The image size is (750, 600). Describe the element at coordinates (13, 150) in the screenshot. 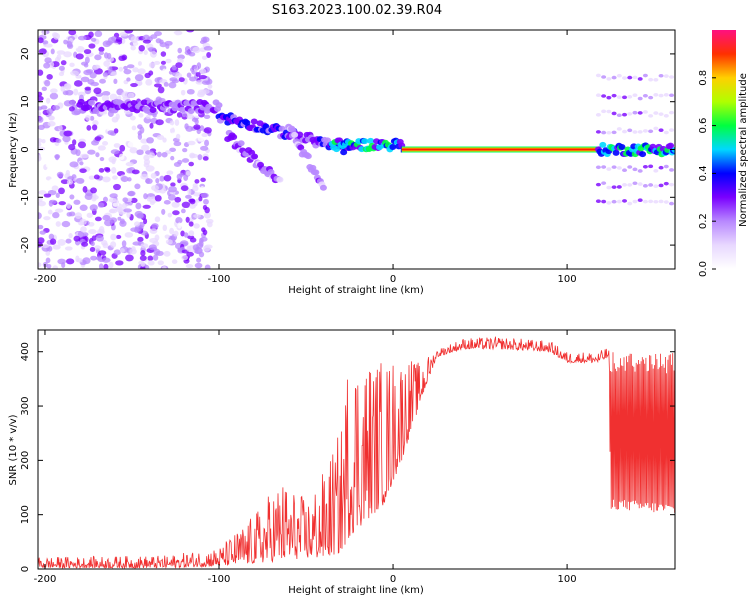

I see `spectrogram-y-axis-label: Frequency (Hz)` at that location.